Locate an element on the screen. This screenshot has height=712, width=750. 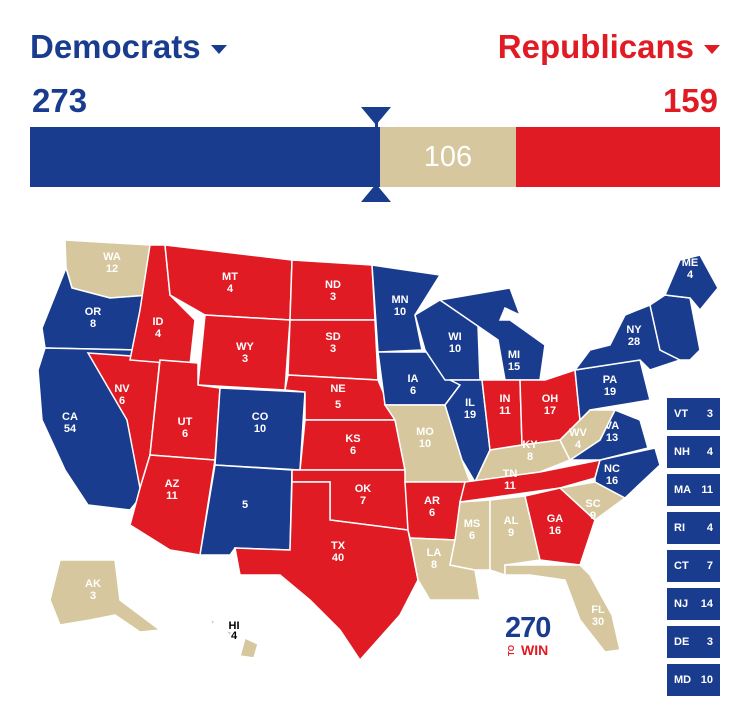
democrats-dropdown: Democrats is located at coordinates (128, 47).